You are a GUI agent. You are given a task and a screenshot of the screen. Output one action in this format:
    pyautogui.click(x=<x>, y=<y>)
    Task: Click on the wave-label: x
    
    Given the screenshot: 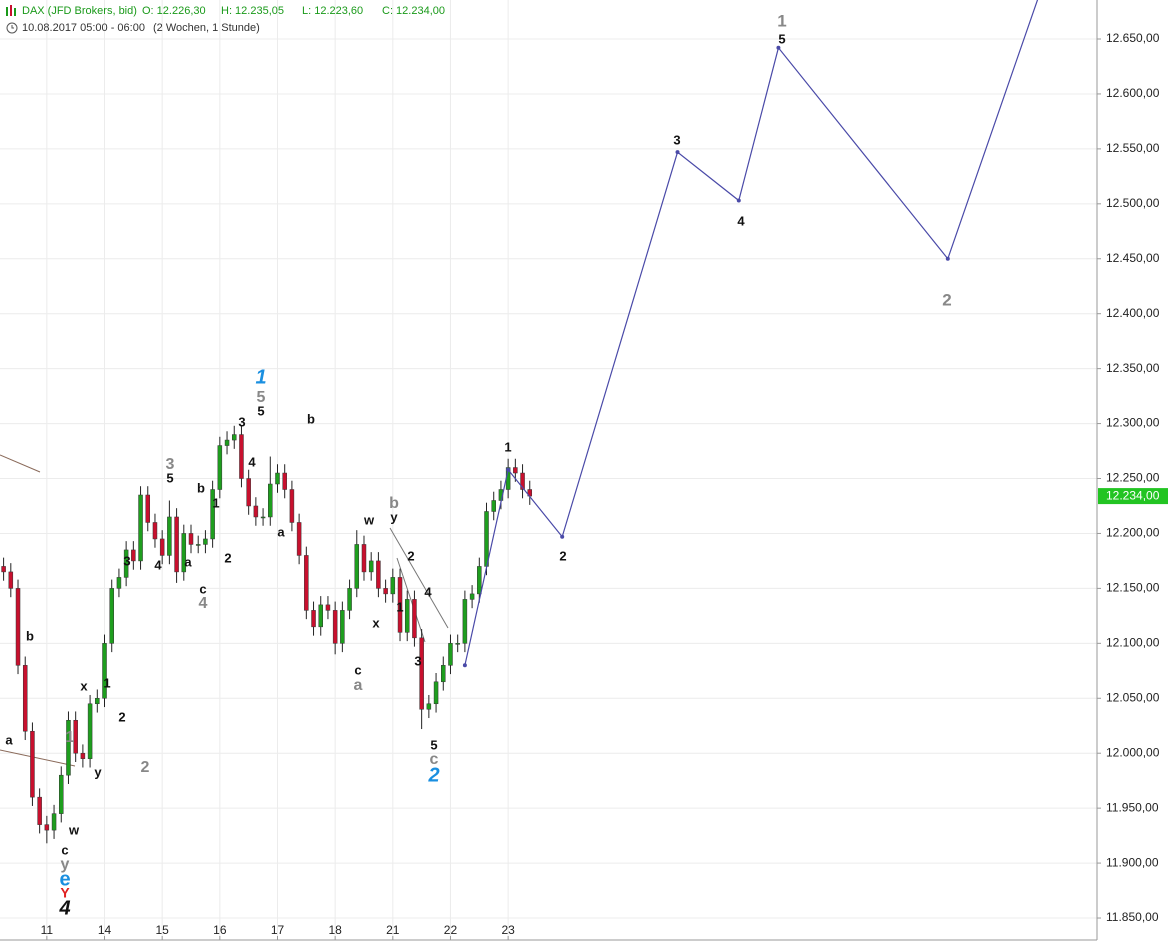 What is the action you would take?
    pyautogui.click(x=84, y=685)
    